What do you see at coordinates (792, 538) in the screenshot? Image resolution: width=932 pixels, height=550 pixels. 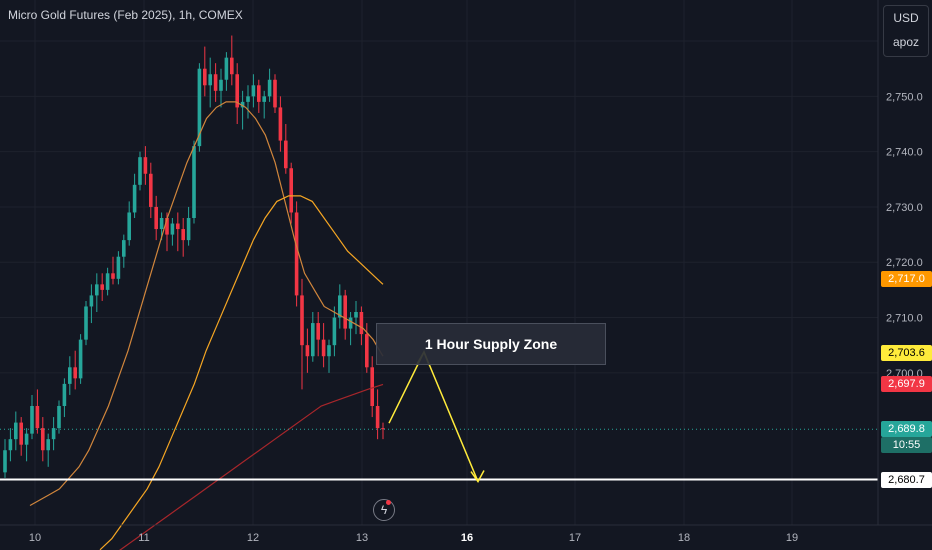 I see `x-tick-label: 19` at bounding box center [792, 538].